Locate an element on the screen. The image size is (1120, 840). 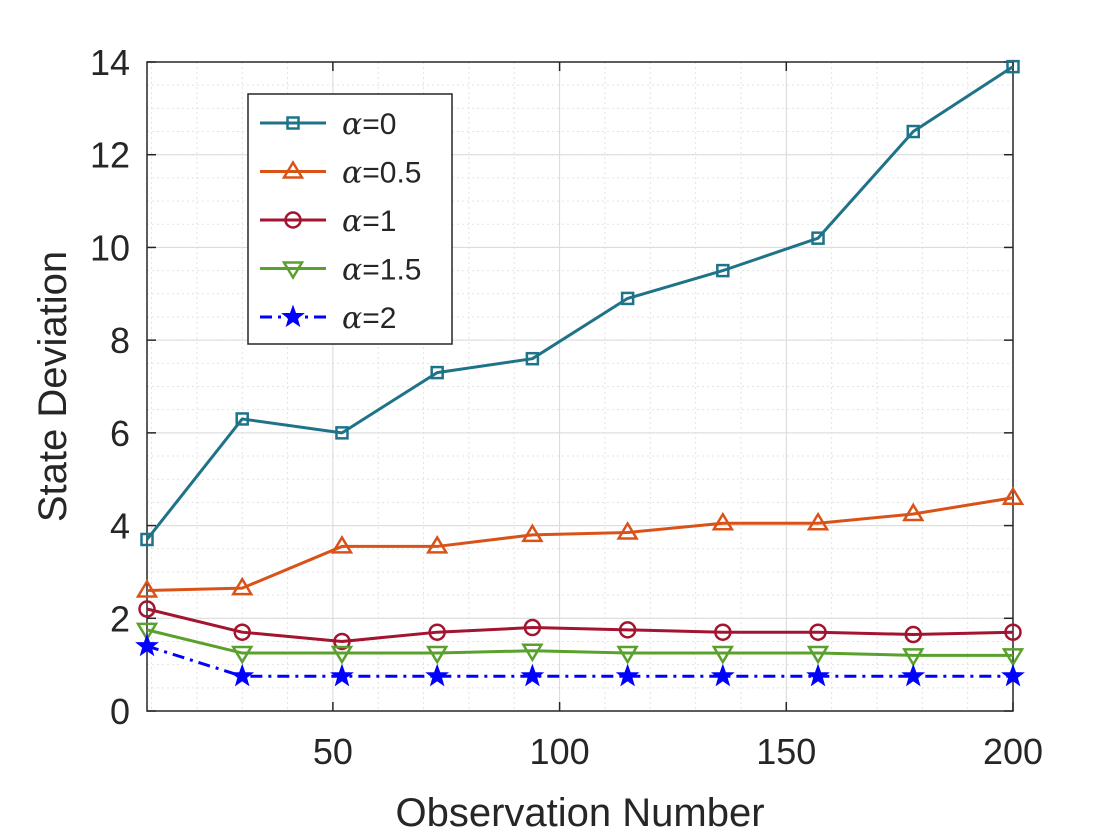
legend-item: α=0 is located at coordinates (328, 124).